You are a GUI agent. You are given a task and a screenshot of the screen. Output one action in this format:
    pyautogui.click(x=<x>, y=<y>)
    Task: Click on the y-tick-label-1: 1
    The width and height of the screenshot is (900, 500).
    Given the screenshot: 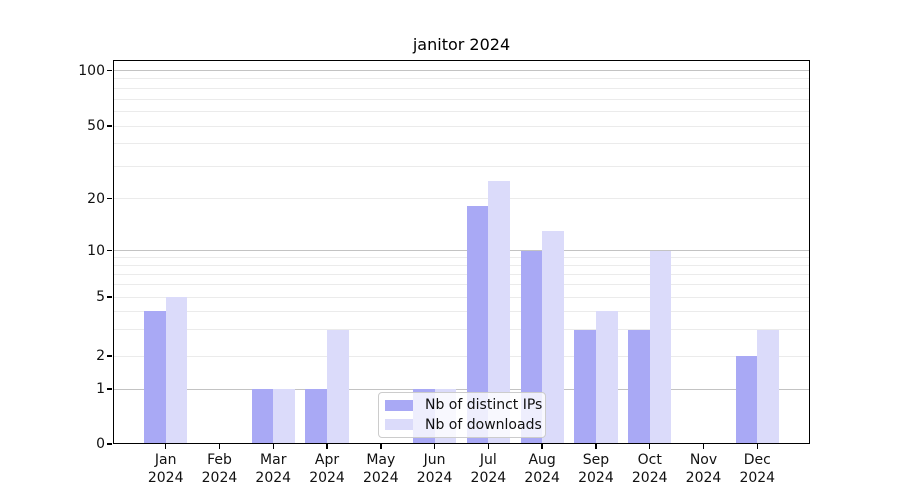 What is the action you would take?
    pyautogui.click(x=100, y=389)
    